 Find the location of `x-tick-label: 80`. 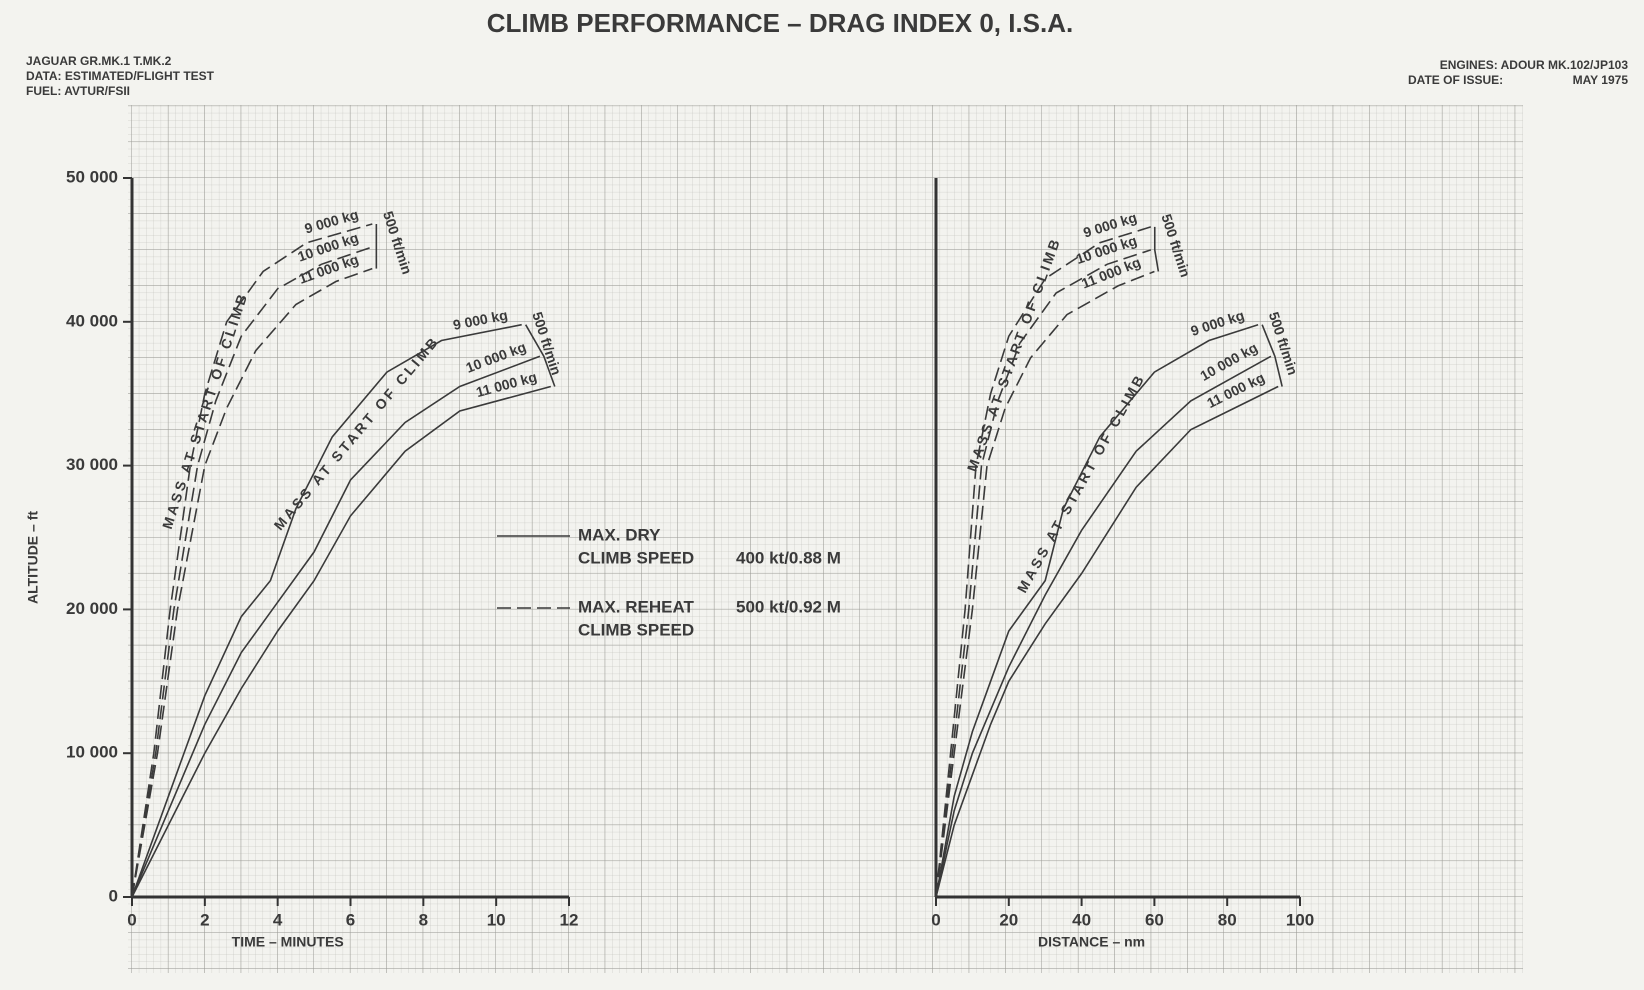

x-tick-label: 80 is located at coordinates (1227, 919).